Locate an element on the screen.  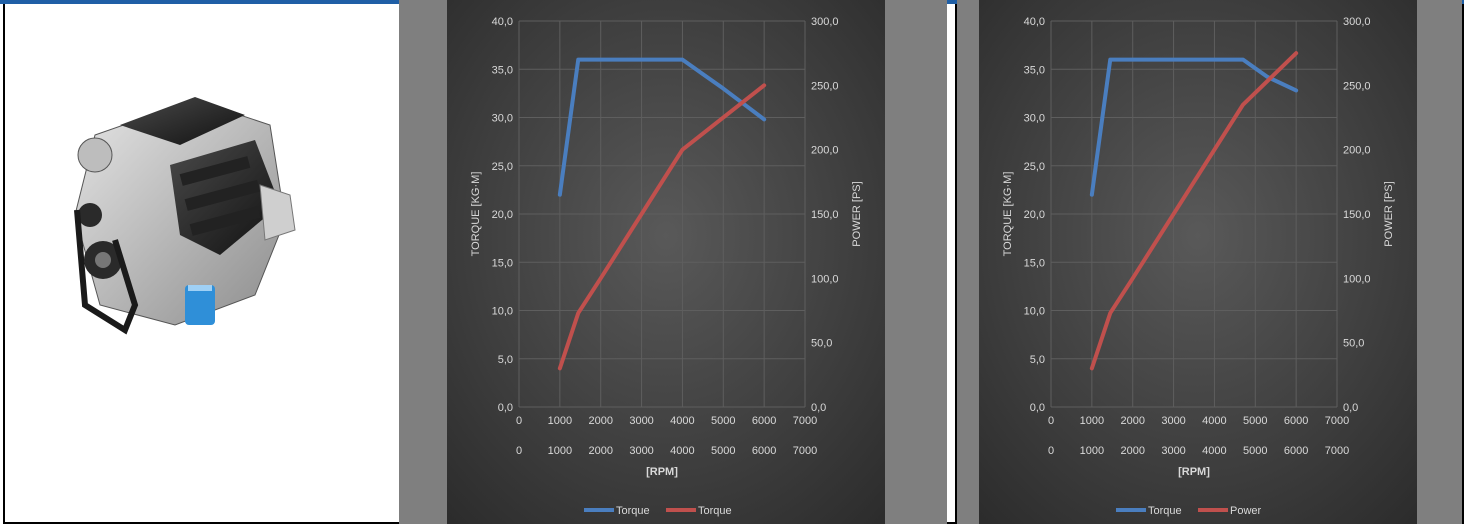
cell-border-right is located at coordinates (1463, 264).